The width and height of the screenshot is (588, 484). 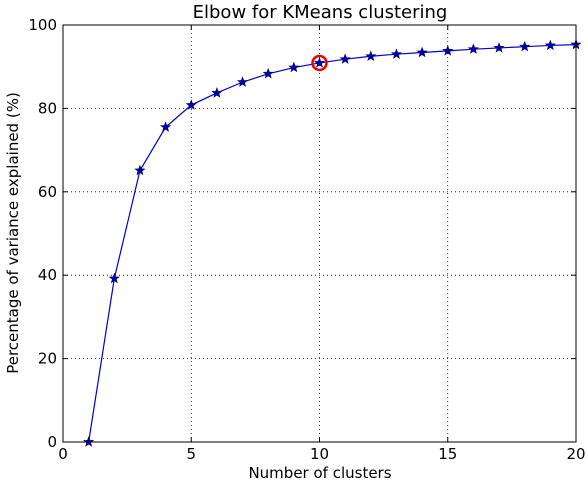 I want to click on y-tick-label-80: 80, so click(x=47, y=108).